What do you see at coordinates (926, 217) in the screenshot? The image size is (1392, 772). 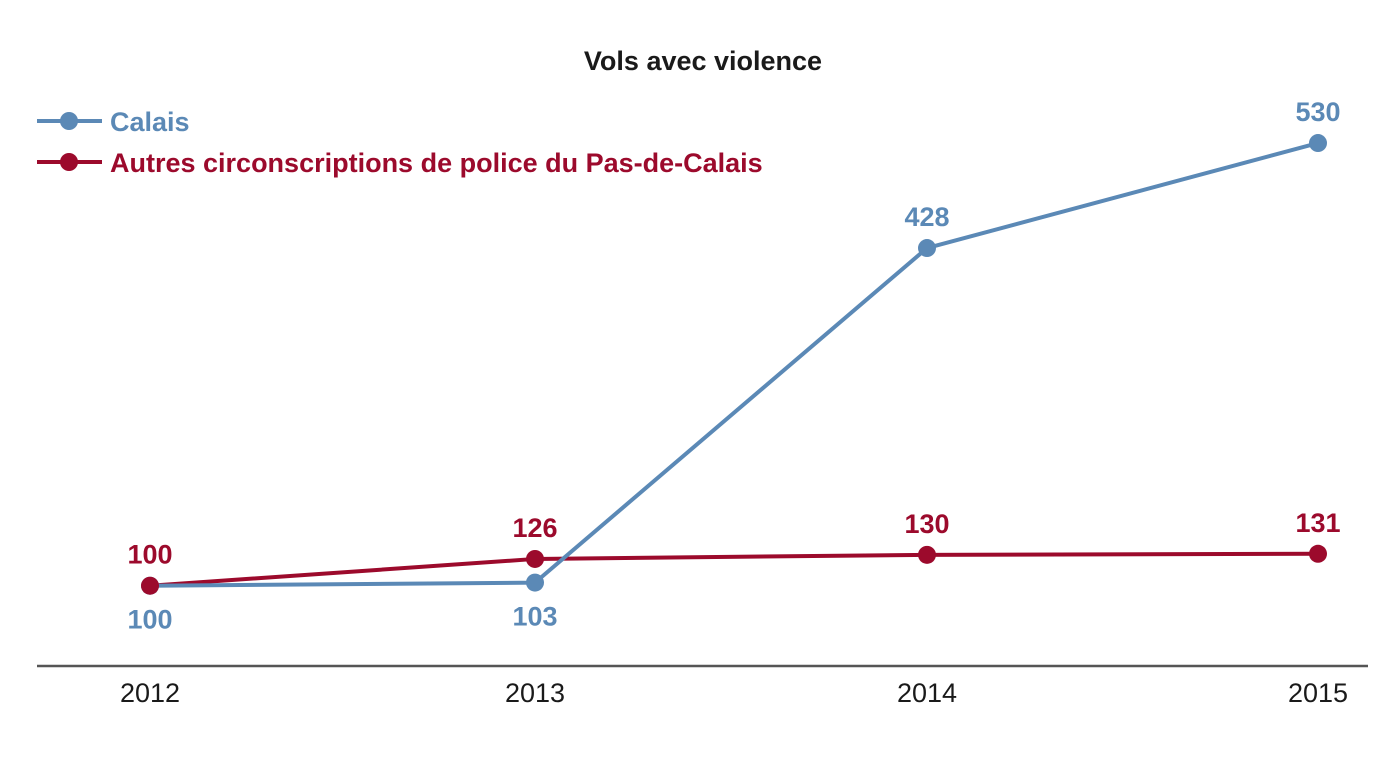 I see `data-label-calais-2014: 428` at bounding box center [926, 217].